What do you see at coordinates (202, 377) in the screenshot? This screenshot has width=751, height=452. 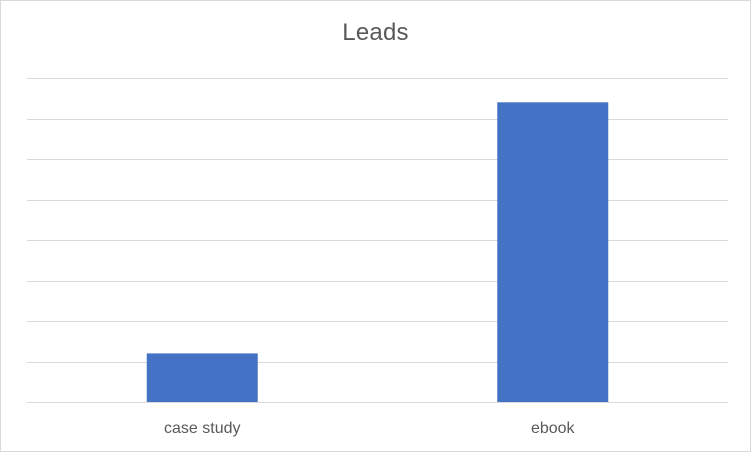 I see `bar-case-study` at bounding box center [202, 377].